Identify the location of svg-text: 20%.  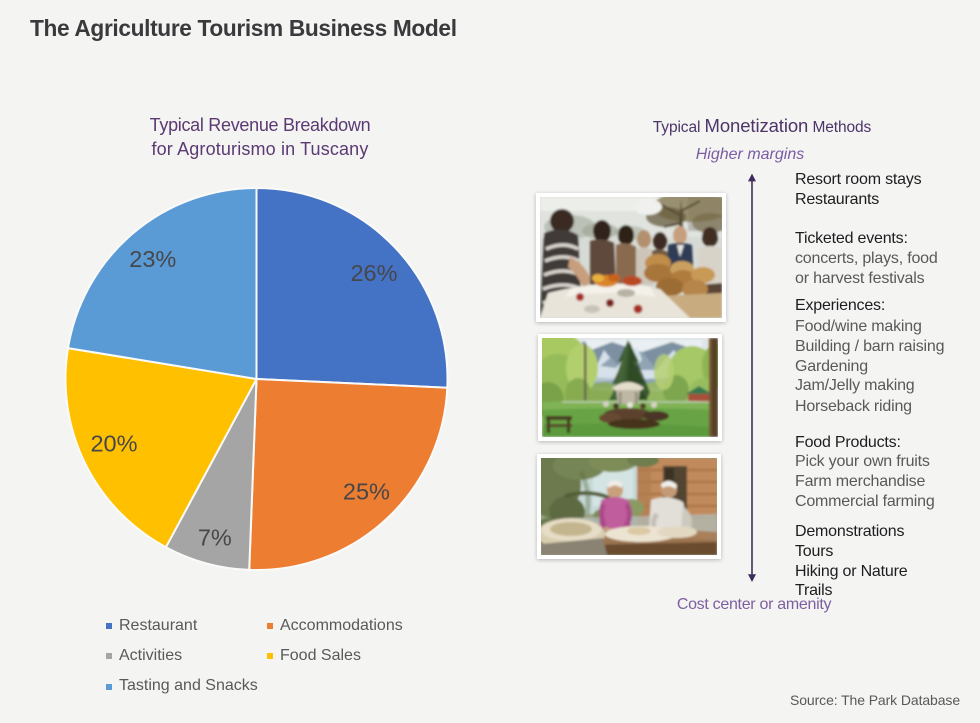
(113, 444).